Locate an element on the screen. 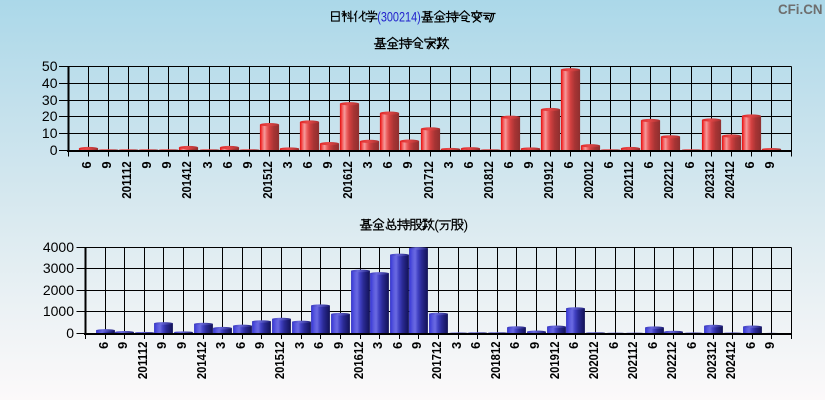 This screenshot has width=825, height=400. svg-text: CFi.CN is located at coordinates (800, 9).